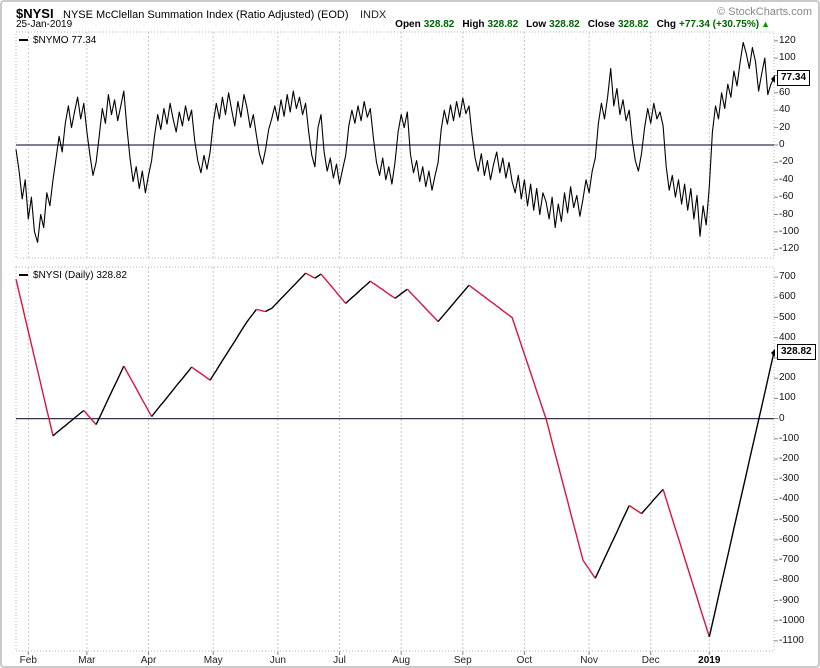 The image size is (820, 668). I want to click on nymo-legend: $NYMO 77.34, so click(57, 40).